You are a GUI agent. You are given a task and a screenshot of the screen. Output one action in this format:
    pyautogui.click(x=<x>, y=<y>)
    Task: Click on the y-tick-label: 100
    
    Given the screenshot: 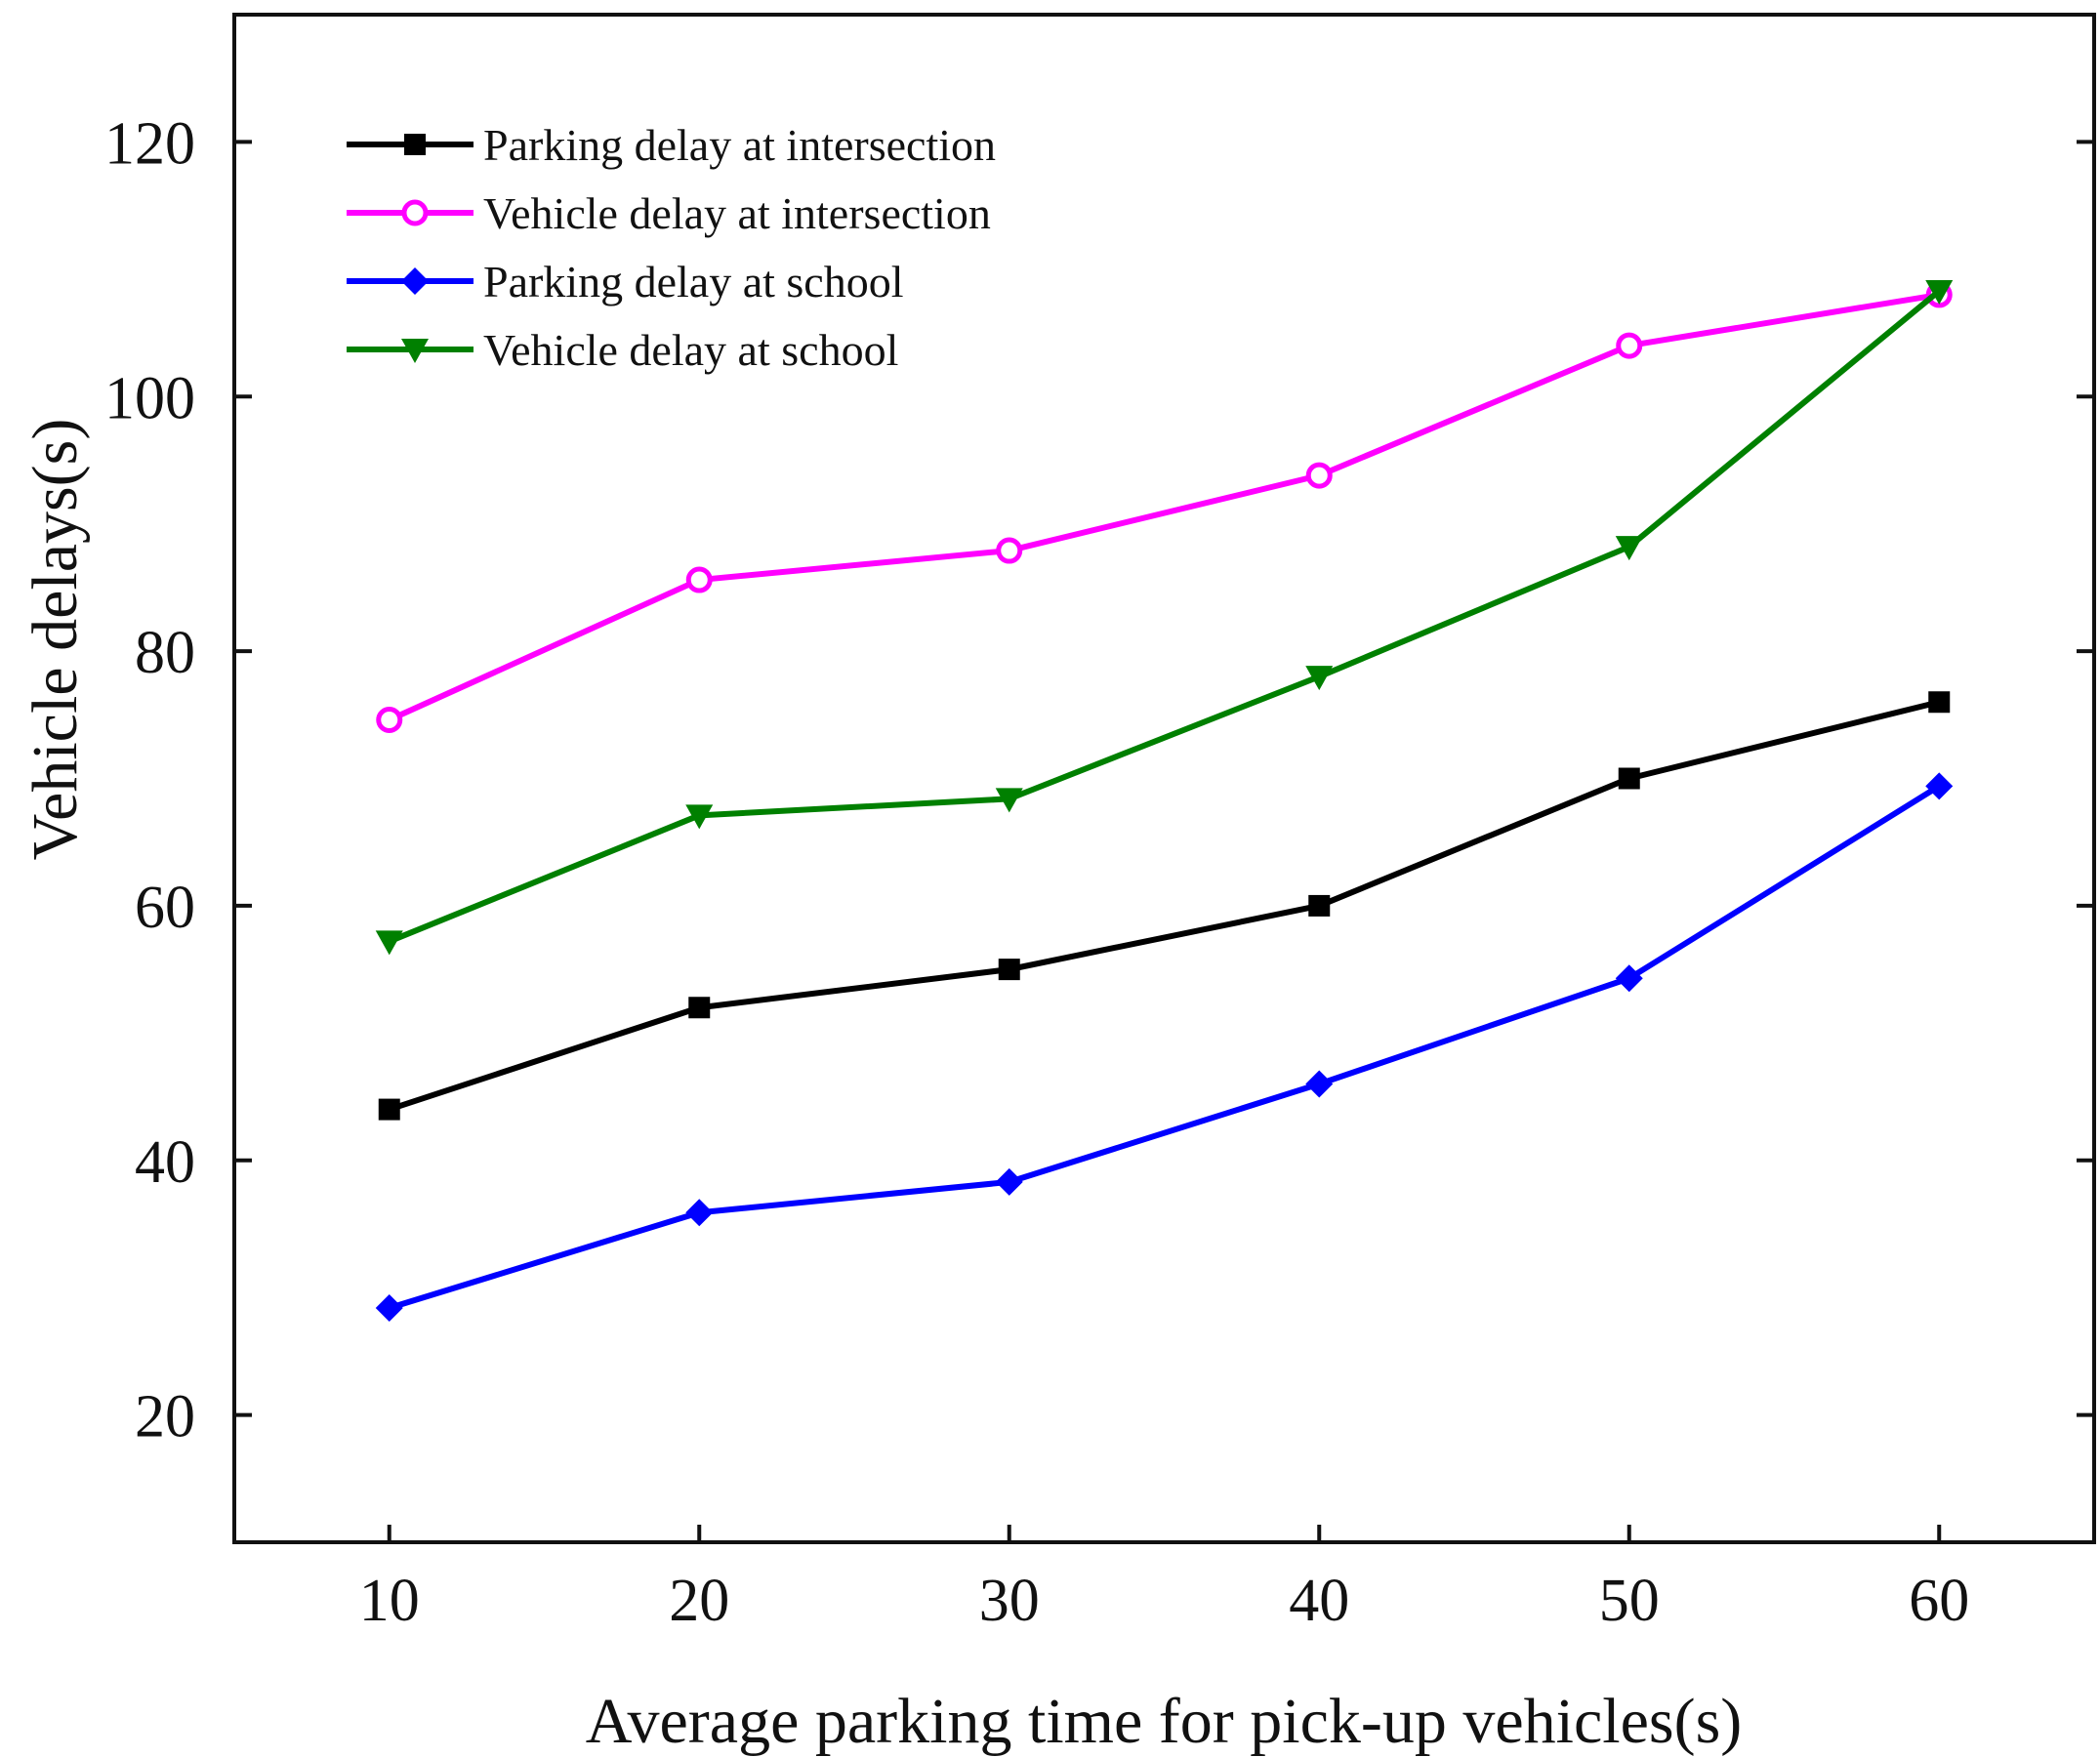 What is the action you would take?
    pyautogui.click(x=149, y=398)
    